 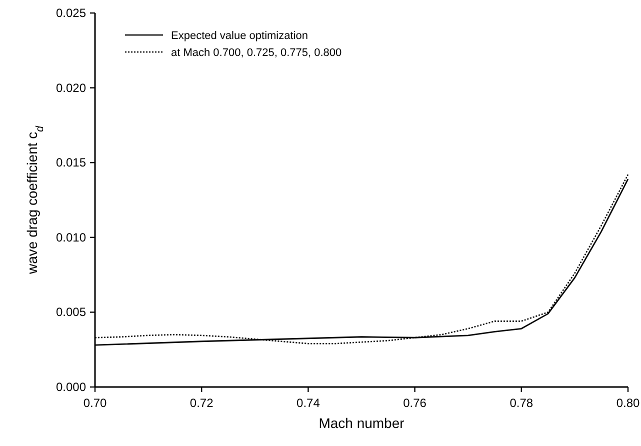 What do you see at coordinates (628, 403) in the screenshot?
I see `x-tick-label: 0.80` at bounding box center [628, 403].